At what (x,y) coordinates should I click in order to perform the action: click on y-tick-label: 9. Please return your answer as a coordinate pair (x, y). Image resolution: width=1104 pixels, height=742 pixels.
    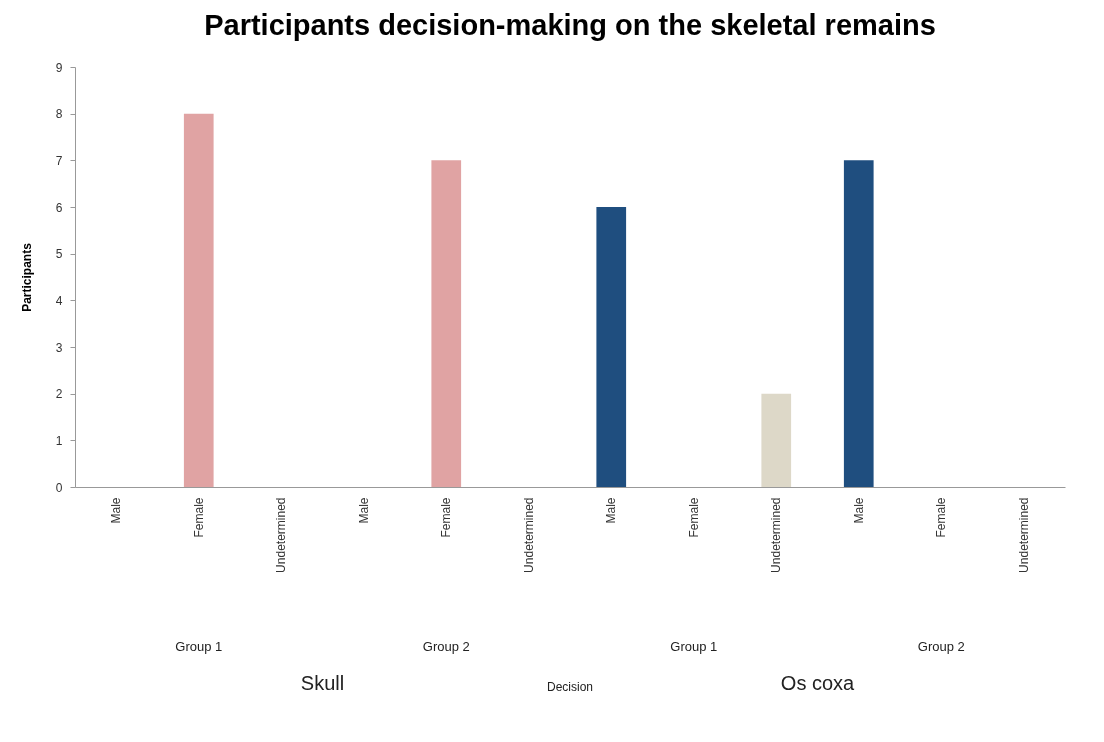
    Looking at the image, I should click on (59, 67).